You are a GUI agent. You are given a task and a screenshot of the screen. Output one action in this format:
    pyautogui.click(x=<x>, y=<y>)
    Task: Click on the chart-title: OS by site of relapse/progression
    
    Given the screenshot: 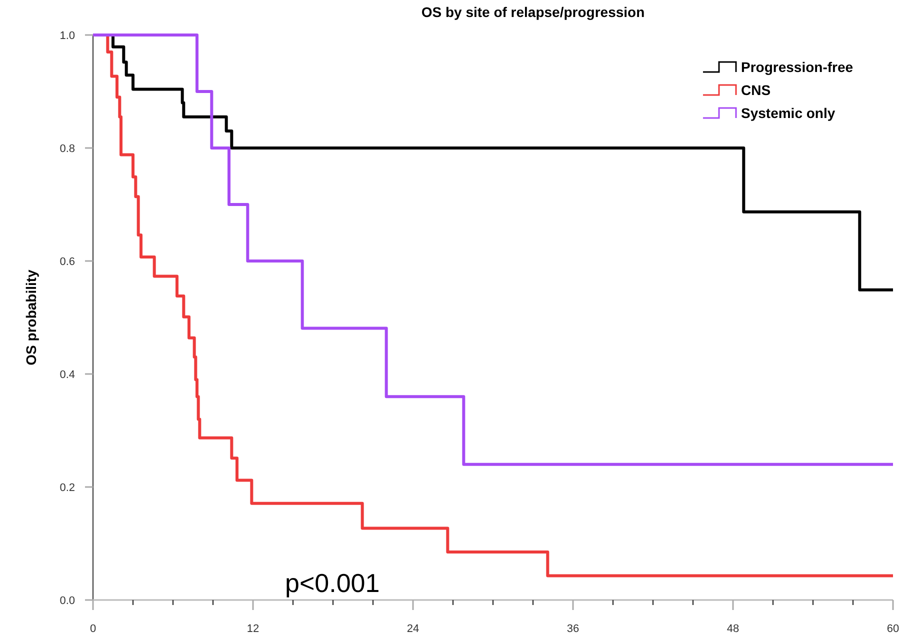 What is the action you would take?
    pyautogui.click(x=533, y=12)
    